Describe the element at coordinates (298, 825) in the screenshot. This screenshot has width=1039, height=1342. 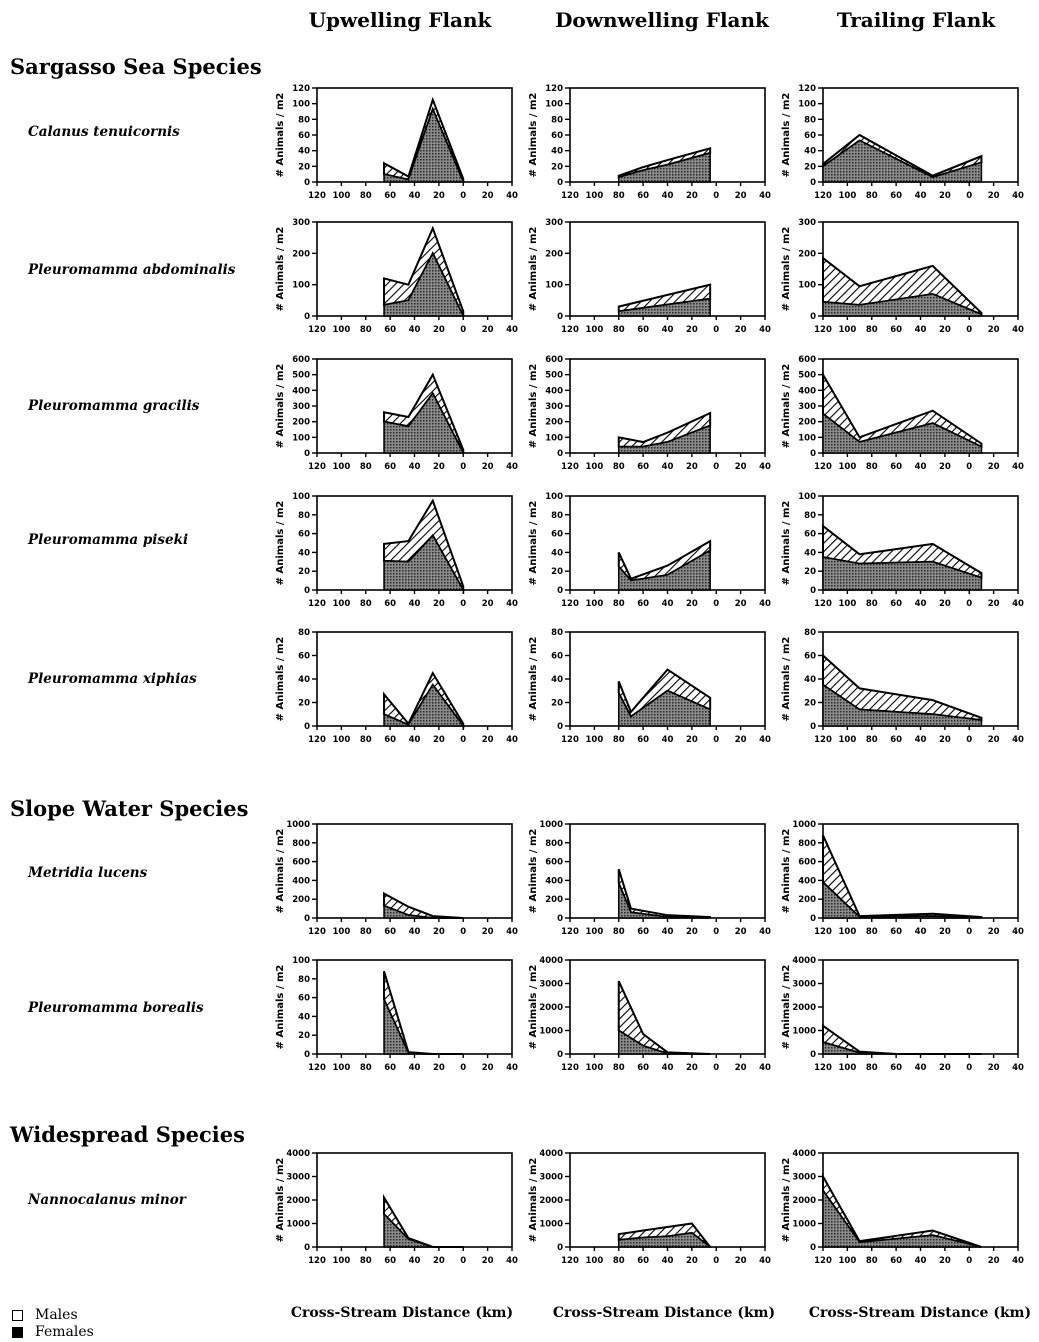
I see `y-tick-label: 1000` at that location.